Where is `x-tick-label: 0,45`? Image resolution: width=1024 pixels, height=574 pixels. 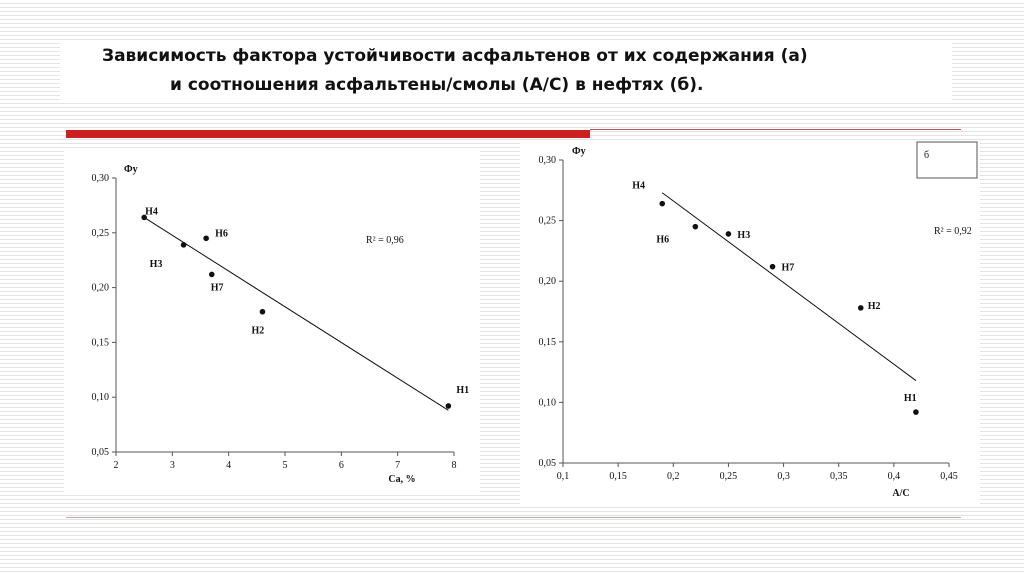
x-tick-label: 0,45 is located at coordinates (949, 476).